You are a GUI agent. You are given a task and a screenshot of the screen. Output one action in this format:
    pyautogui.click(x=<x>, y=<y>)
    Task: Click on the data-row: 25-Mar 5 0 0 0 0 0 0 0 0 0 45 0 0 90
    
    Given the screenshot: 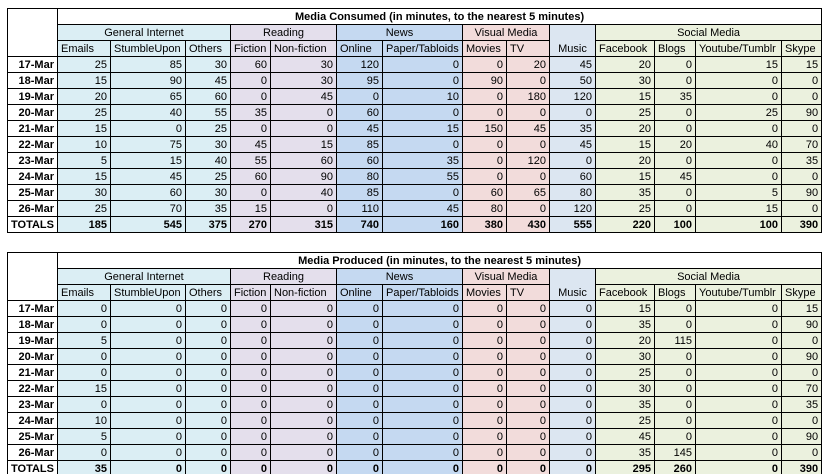 What is the action you would take?
    pyautogui.click(x=415, y=436)
    